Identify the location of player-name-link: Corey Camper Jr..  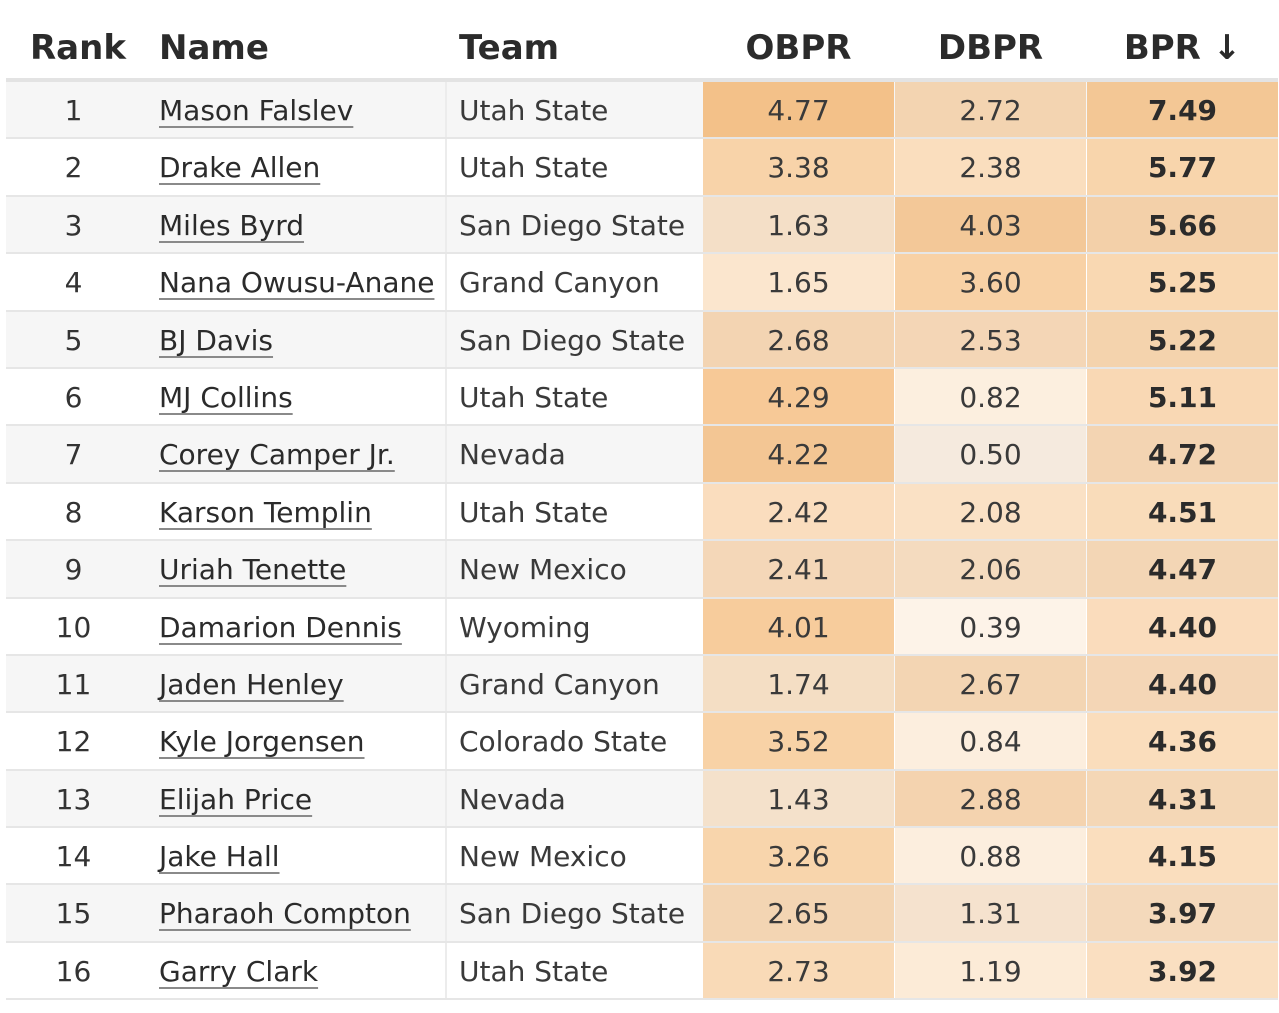
(277, 455).